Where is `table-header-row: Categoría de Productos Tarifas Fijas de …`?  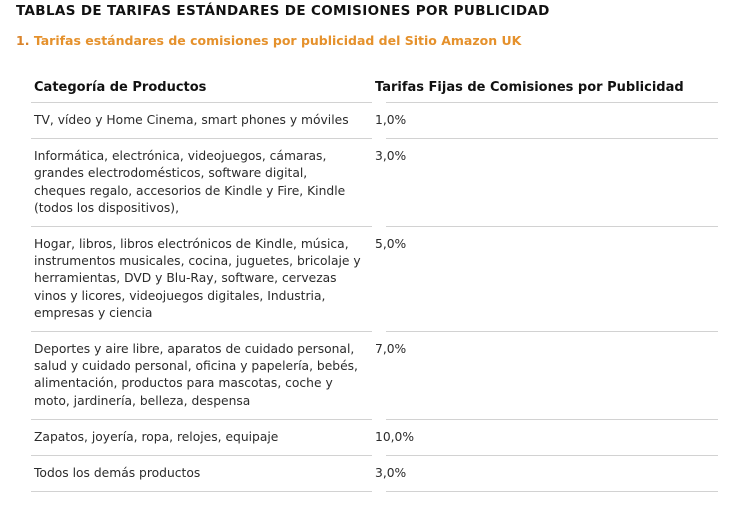 table-header-row: Categoría de Productos Tarifas Fijas de … is located at coordinates (374, 89).